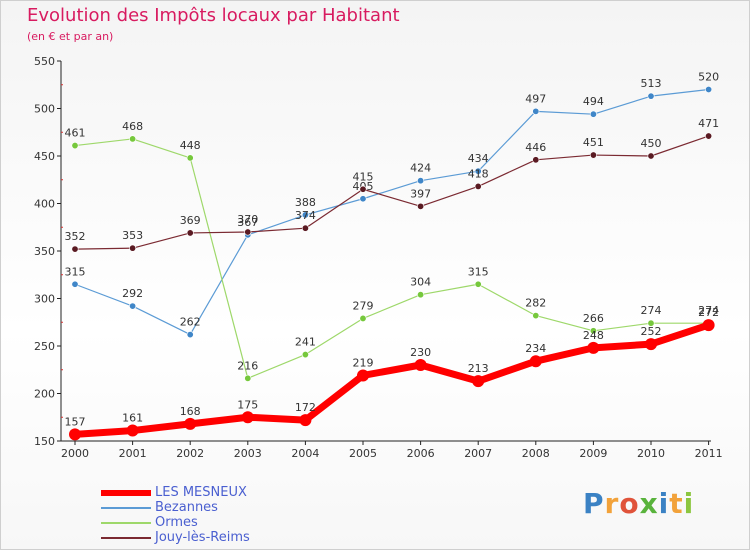  What do you see at coordinates (363, 362) in the screenshot?
I see `data-label: 219` at bounding box center [363, 362].